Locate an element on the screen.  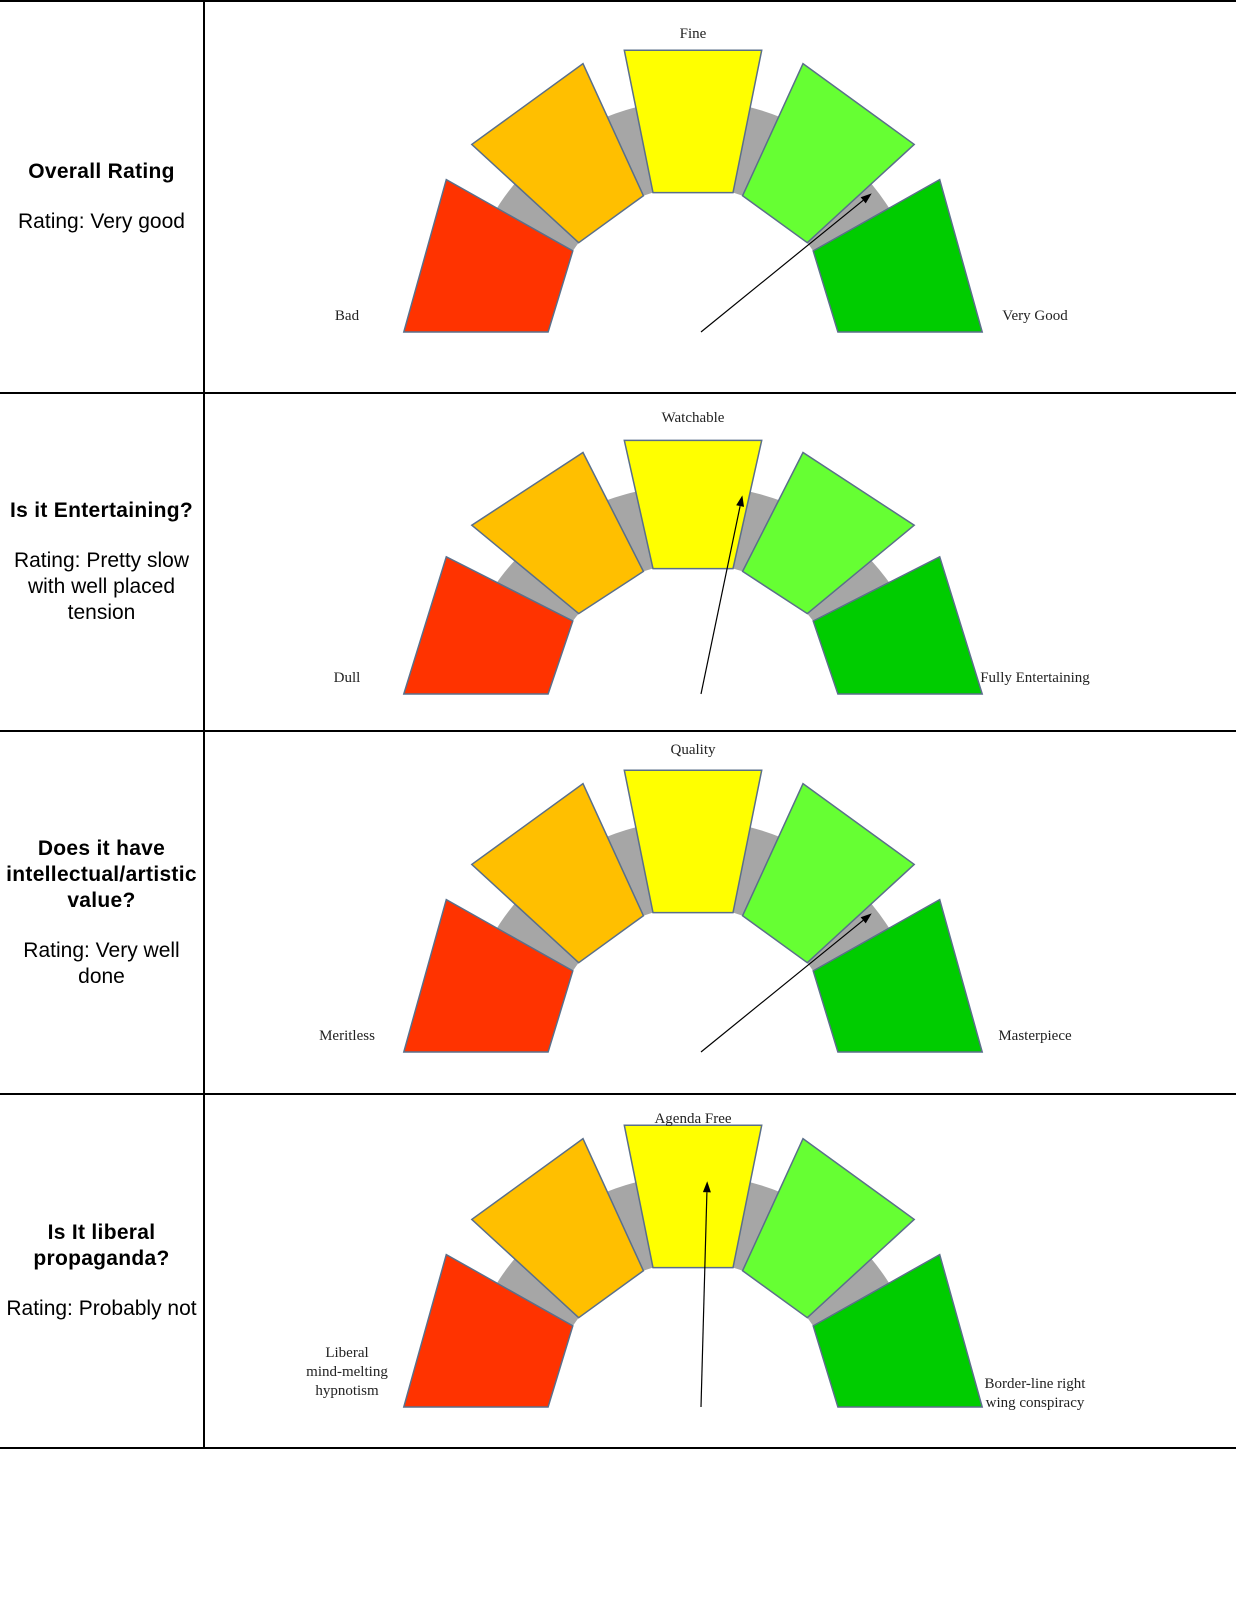
rating-gauge: Quality Meritless Masterpiece is located at coordinates (695, 897).